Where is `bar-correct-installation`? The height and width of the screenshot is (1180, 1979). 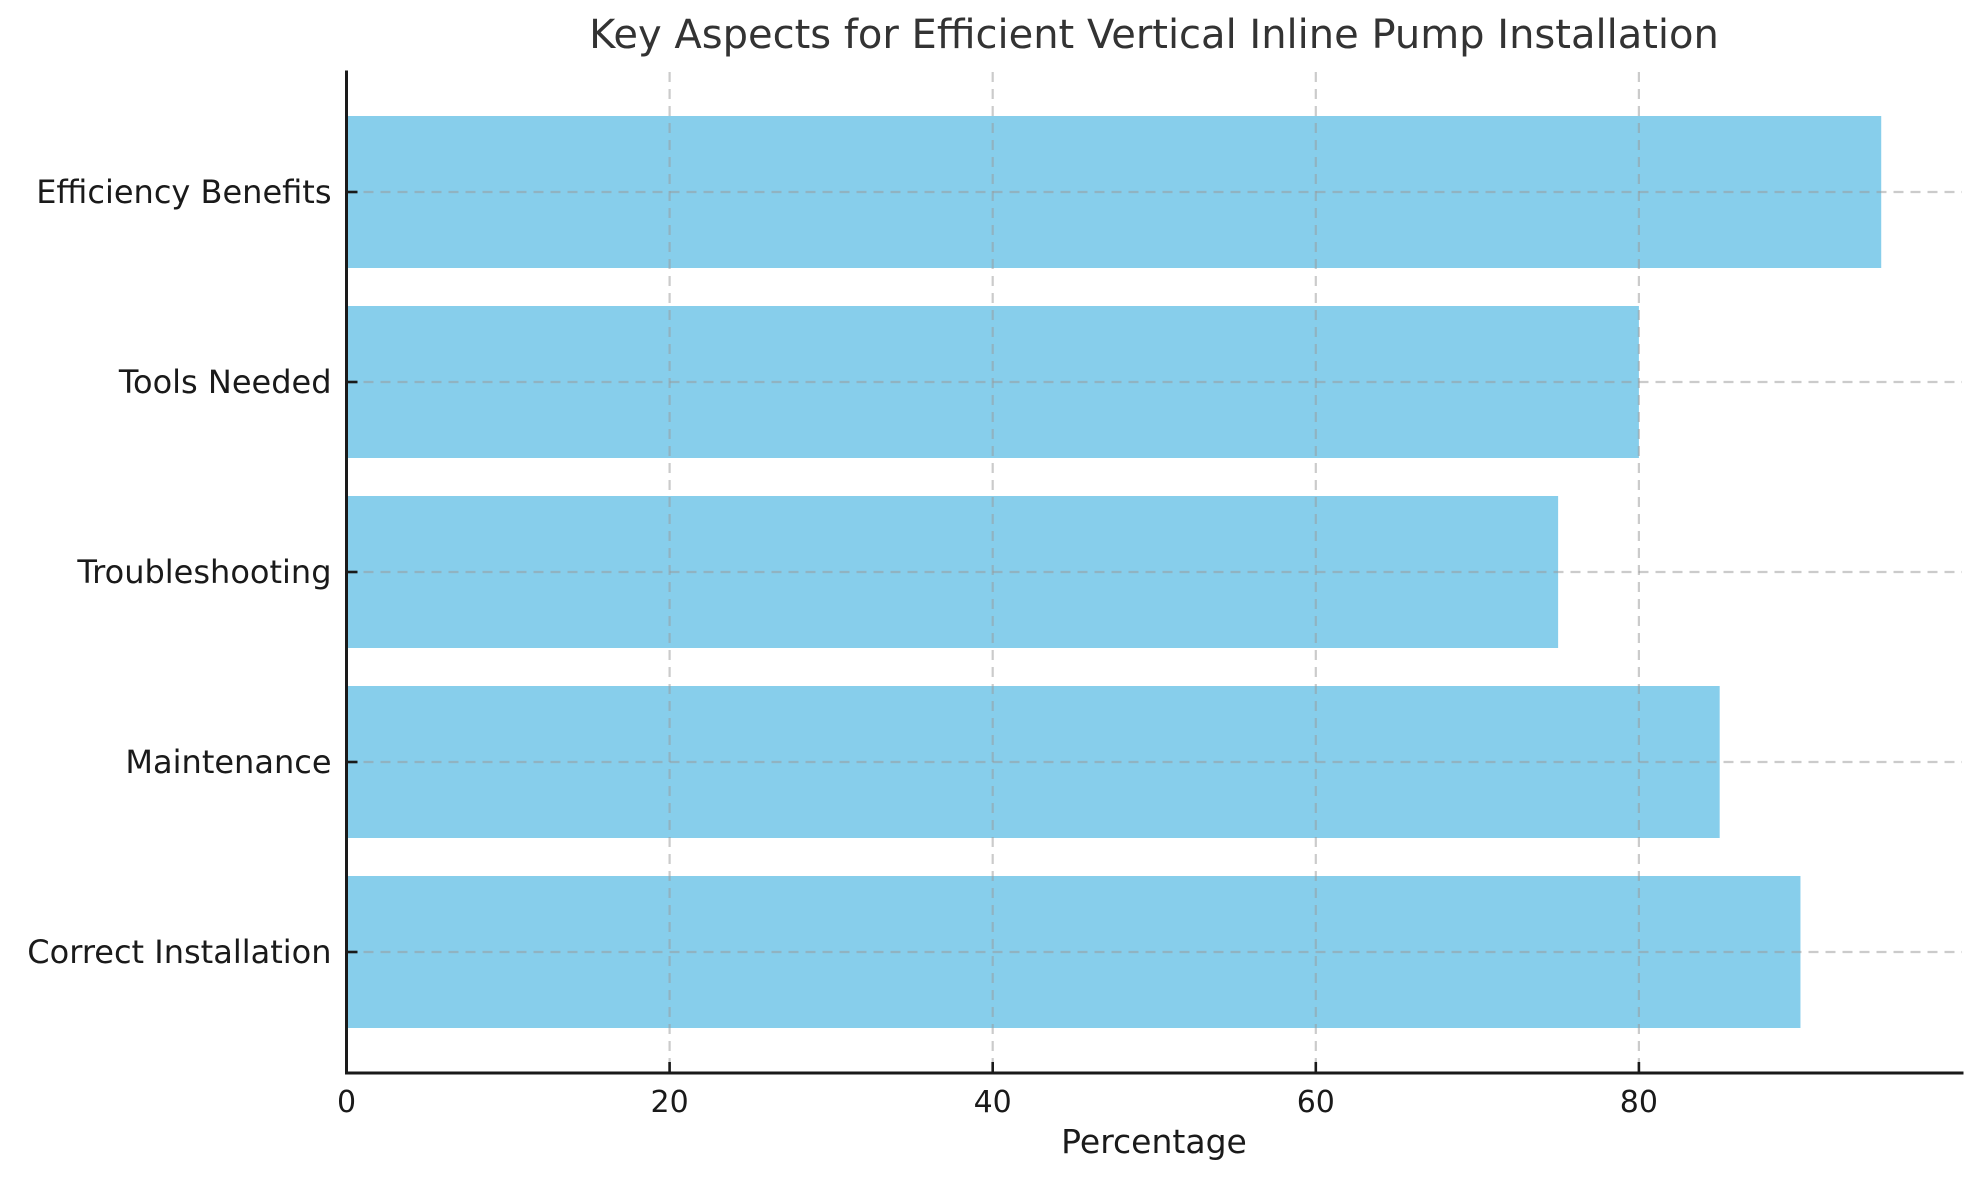
bar-correct-installation is located at coordinates (1073, 952).